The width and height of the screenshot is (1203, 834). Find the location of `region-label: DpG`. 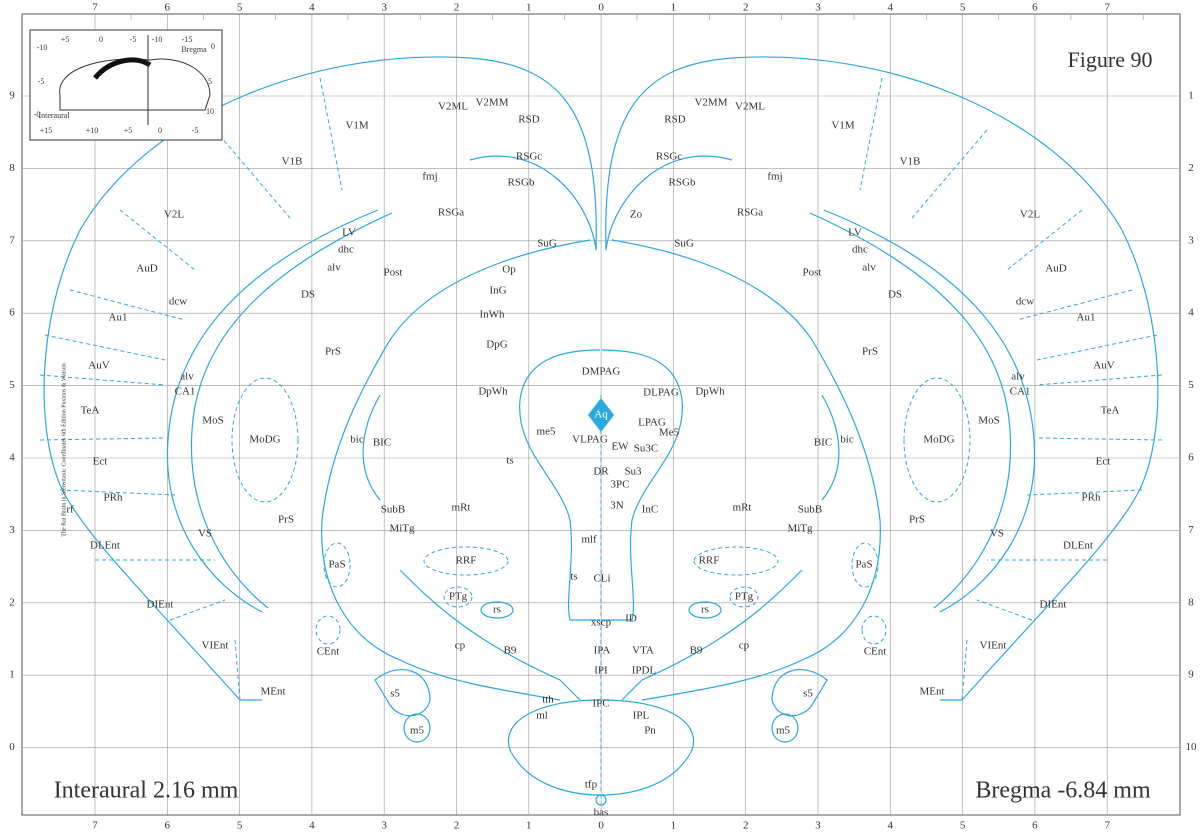

region-label: DpG is located at coordinates (496, 345).